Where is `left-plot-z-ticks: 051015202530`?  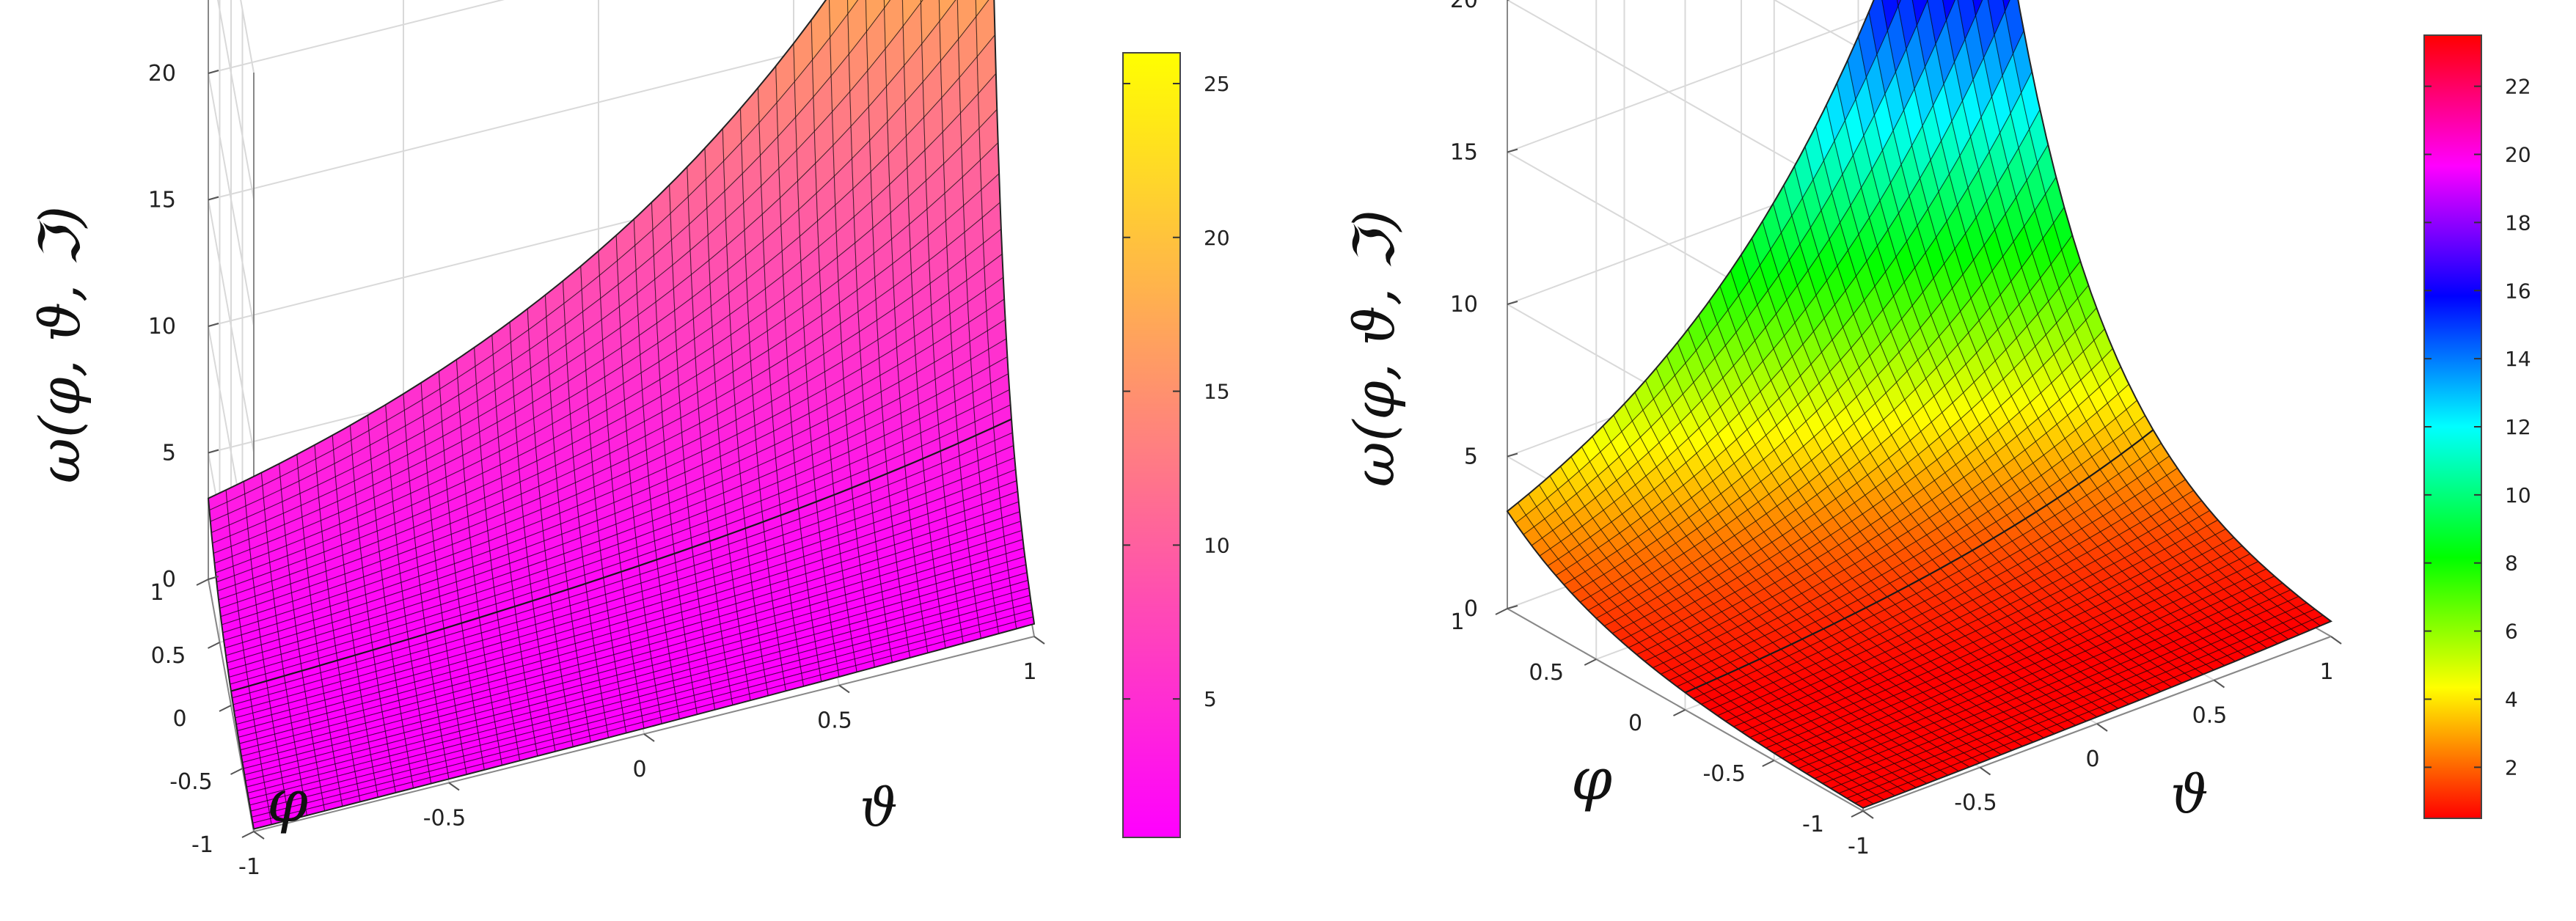
left-plot-z-ticks: 051015202530 is located at coordinates (183, 326).